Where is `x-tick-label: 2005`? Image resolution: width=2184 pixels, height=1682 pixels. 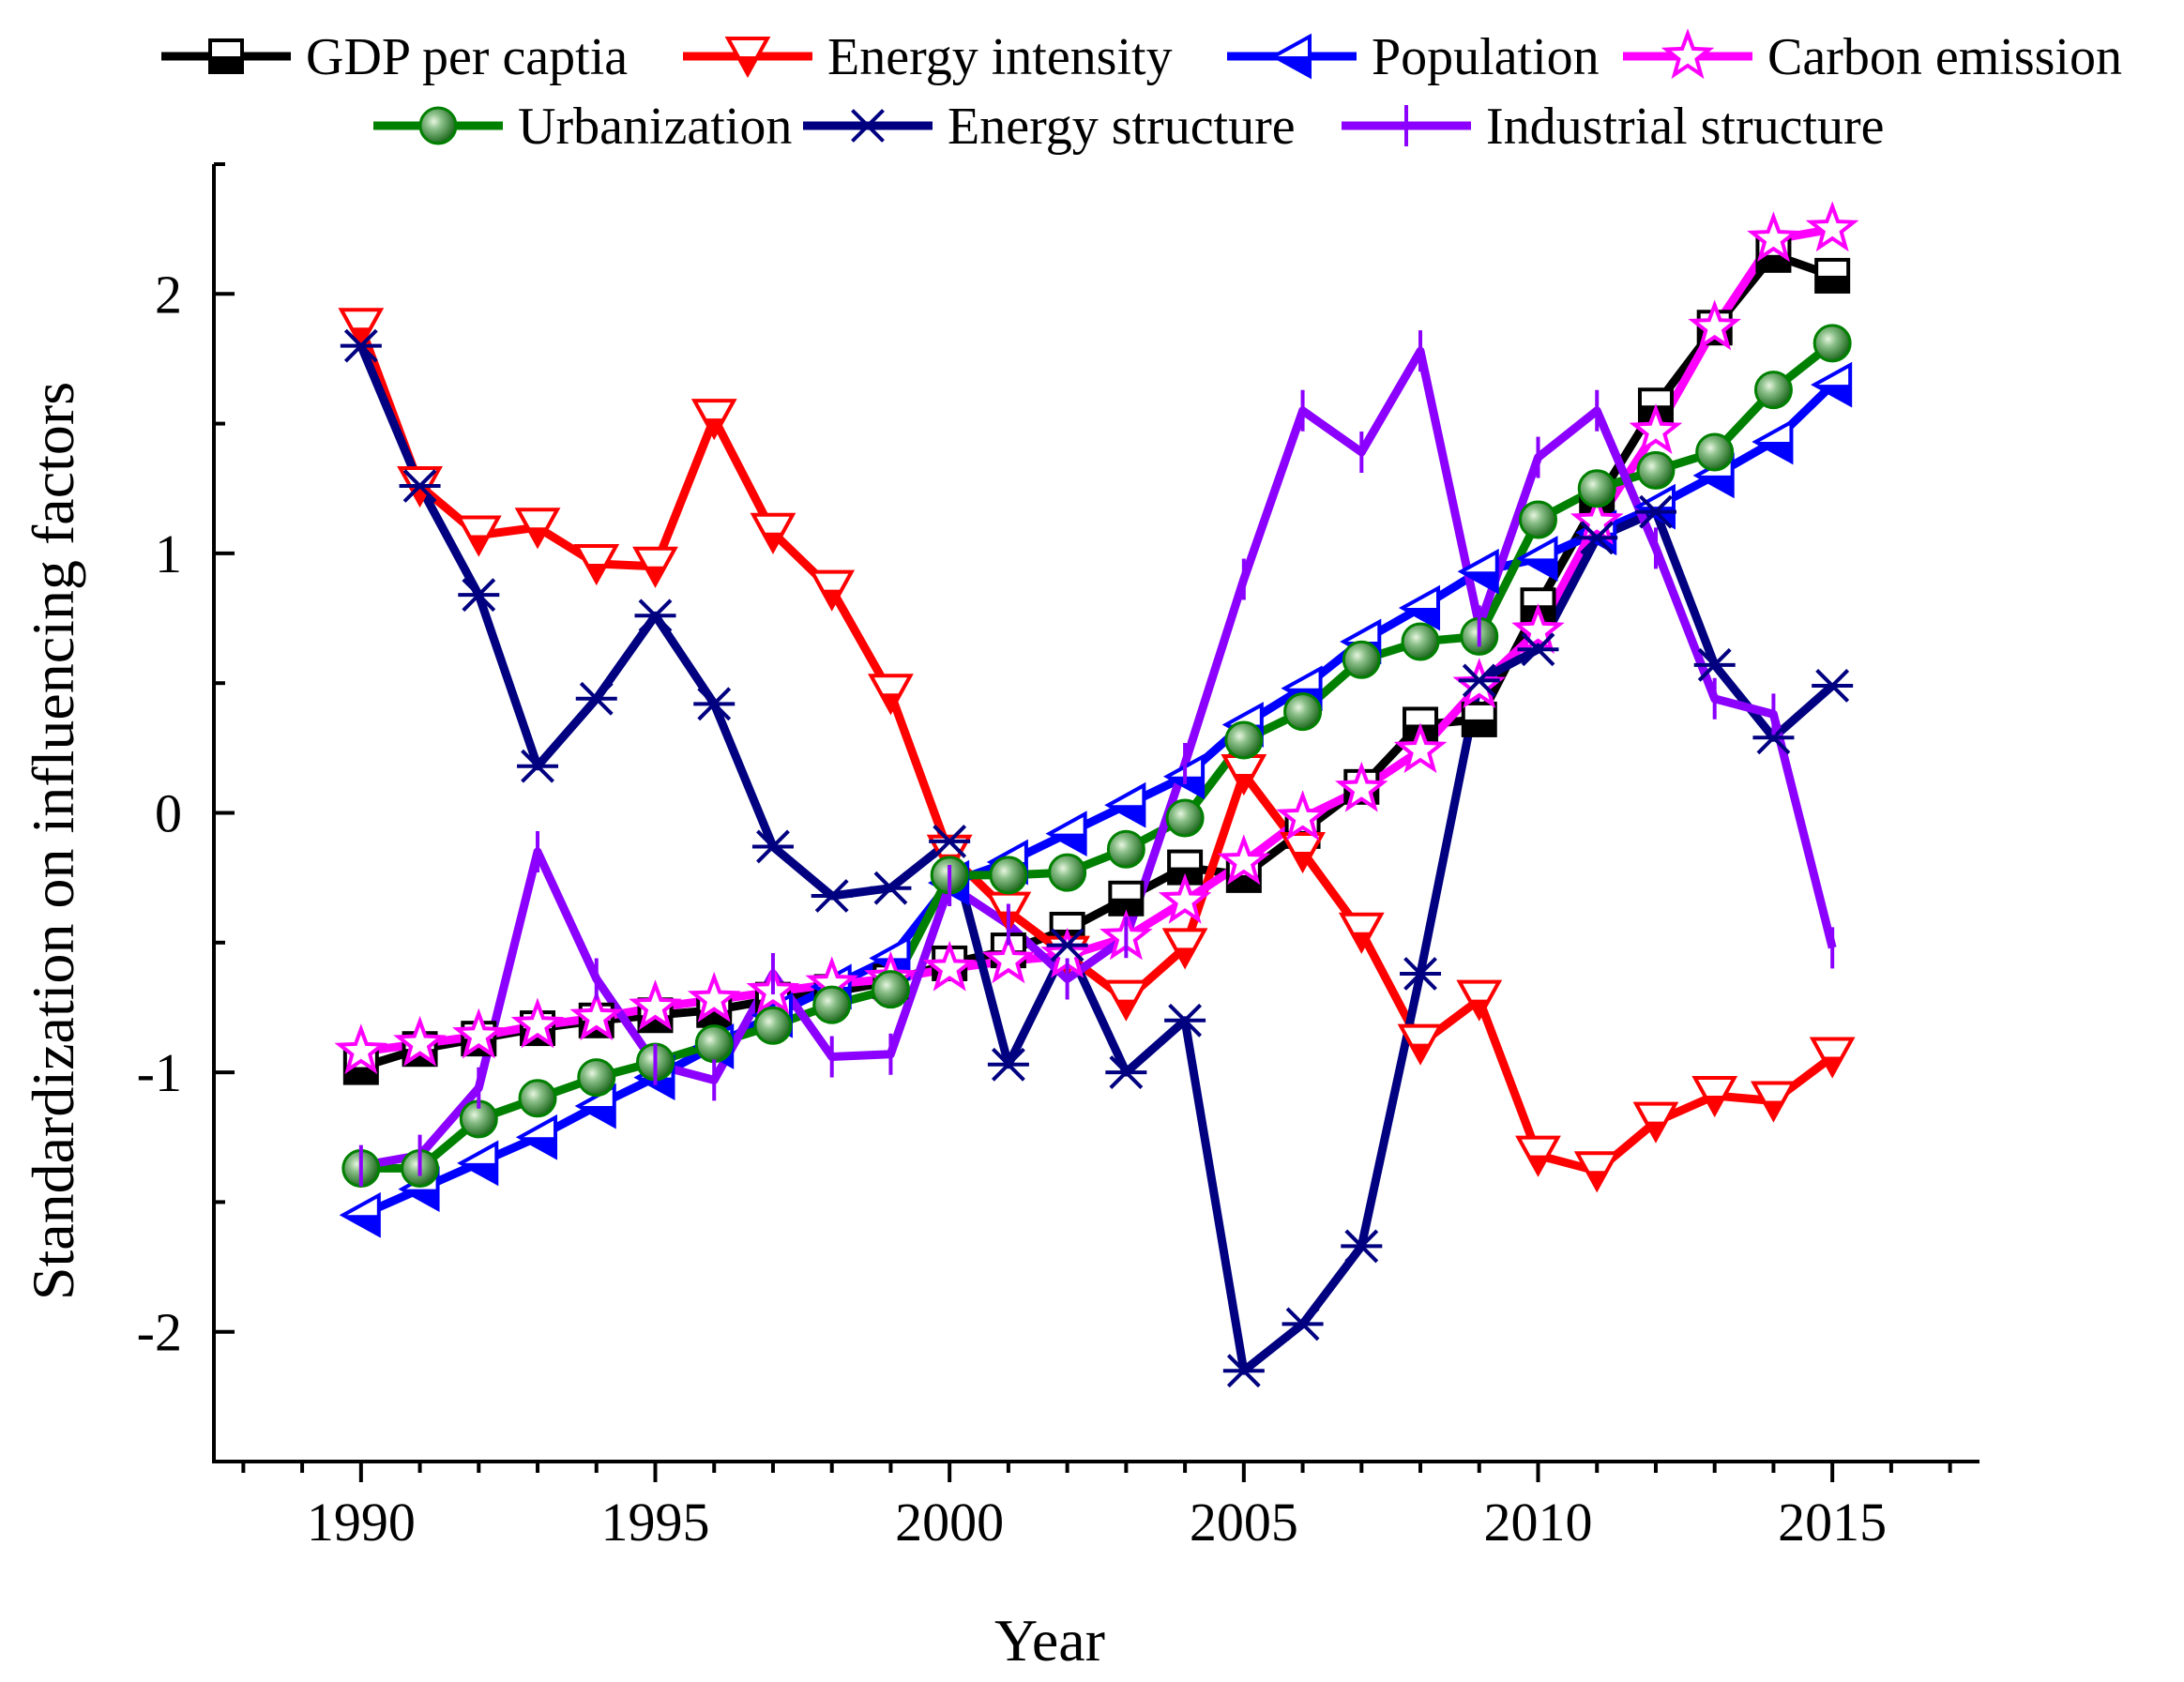 x-tick-label: 2005 is located at coordinates (1244, 1523).